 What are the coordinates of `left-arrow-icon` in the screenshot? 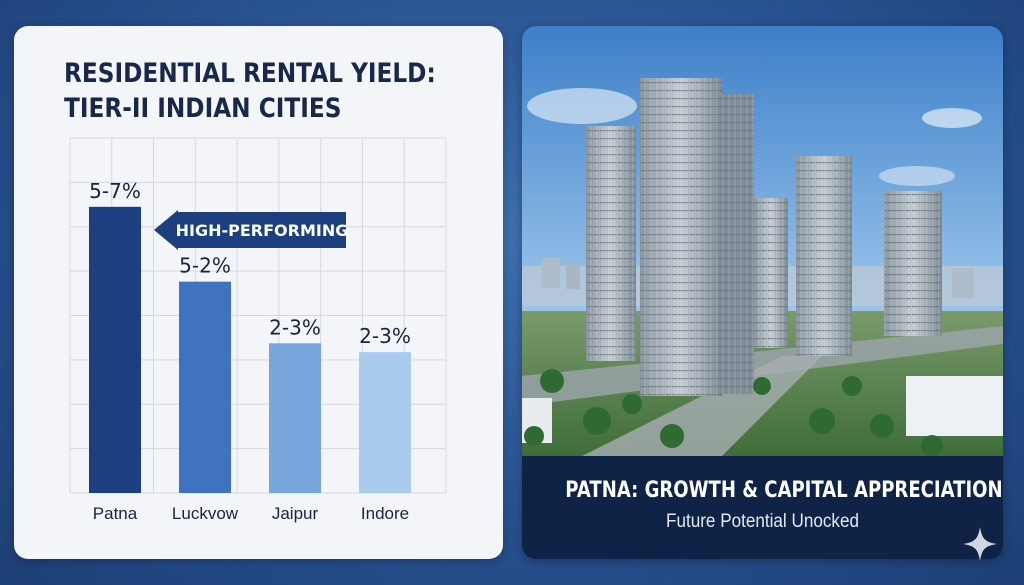 It's located at (250, 230).